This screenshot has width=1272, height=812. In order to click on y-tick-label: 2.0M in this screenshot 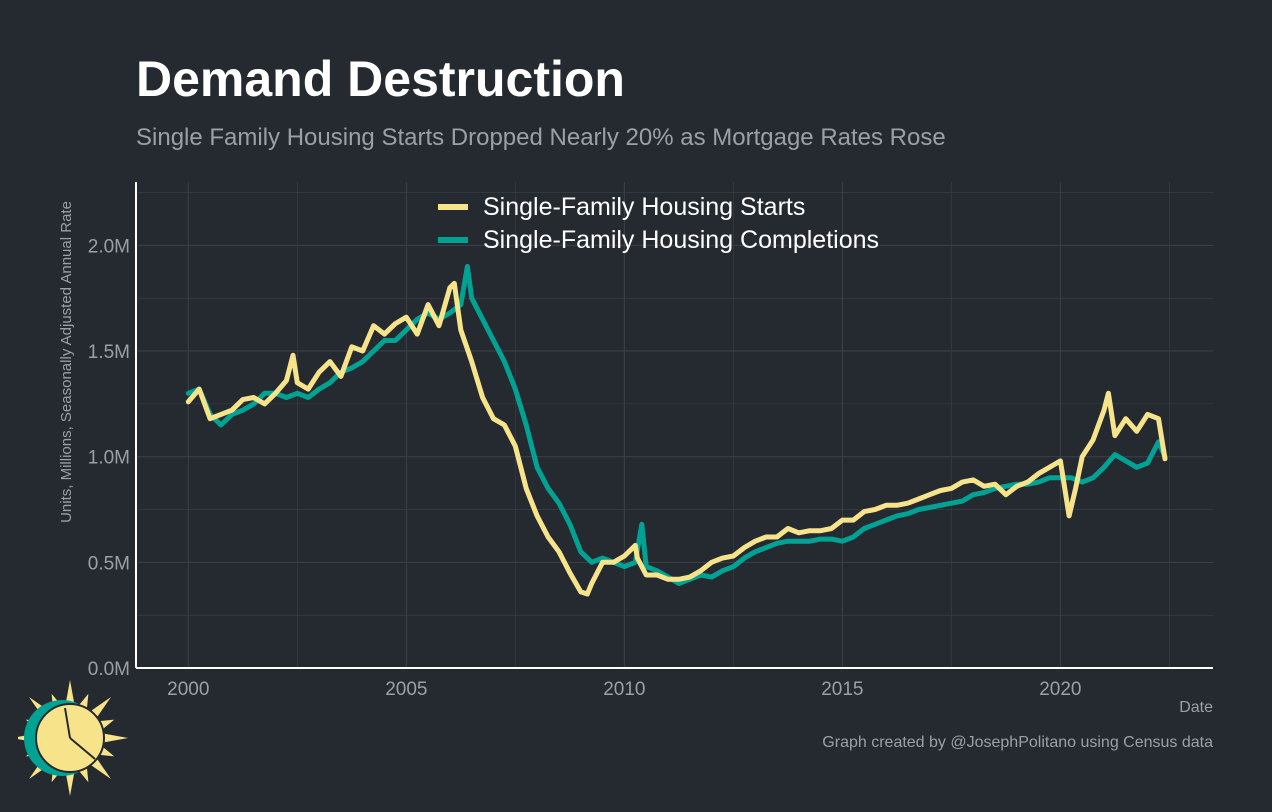, I will do `click(109, 246)`.